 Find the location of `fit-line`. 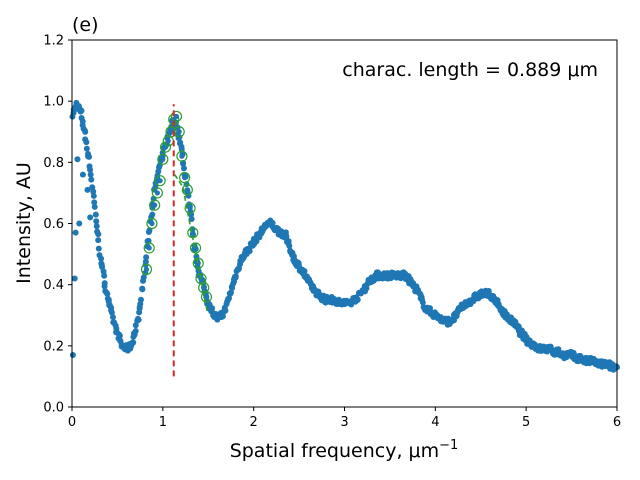

fit-line is located at coordinates (191, 243).